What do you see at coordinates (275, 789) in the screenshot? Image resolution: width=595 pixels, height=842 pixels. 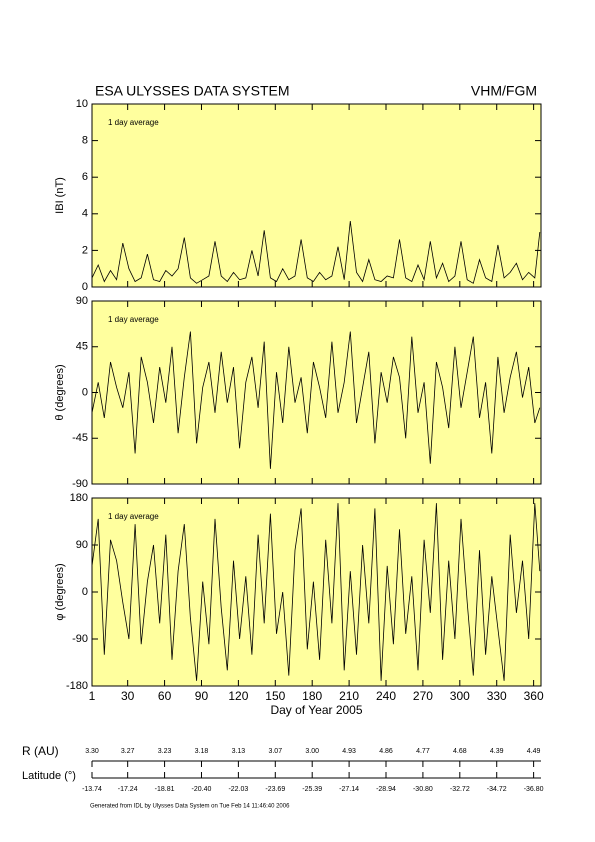 I see `latitude-value: -23.69` at bounding box center [275, 789].